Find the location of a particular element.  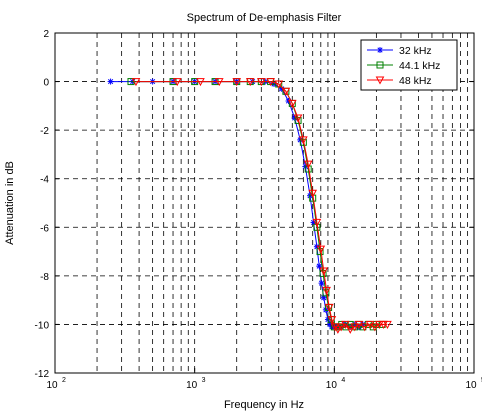

x-tick-exponent: 3 is located at coordinates (204, 380).